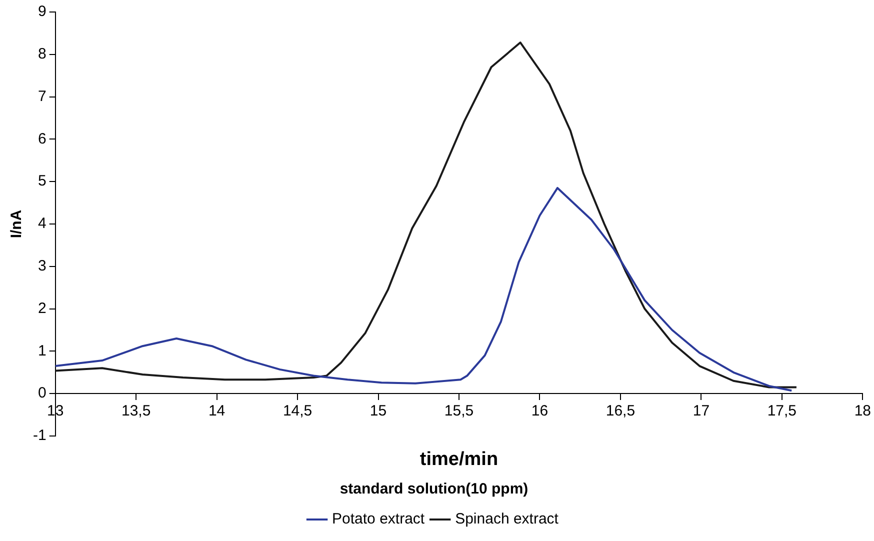 The image size is (874, 541). Describe the element at coordinates (42, 181) in the screenshot. I see `y-tick-label: 5` at that location.